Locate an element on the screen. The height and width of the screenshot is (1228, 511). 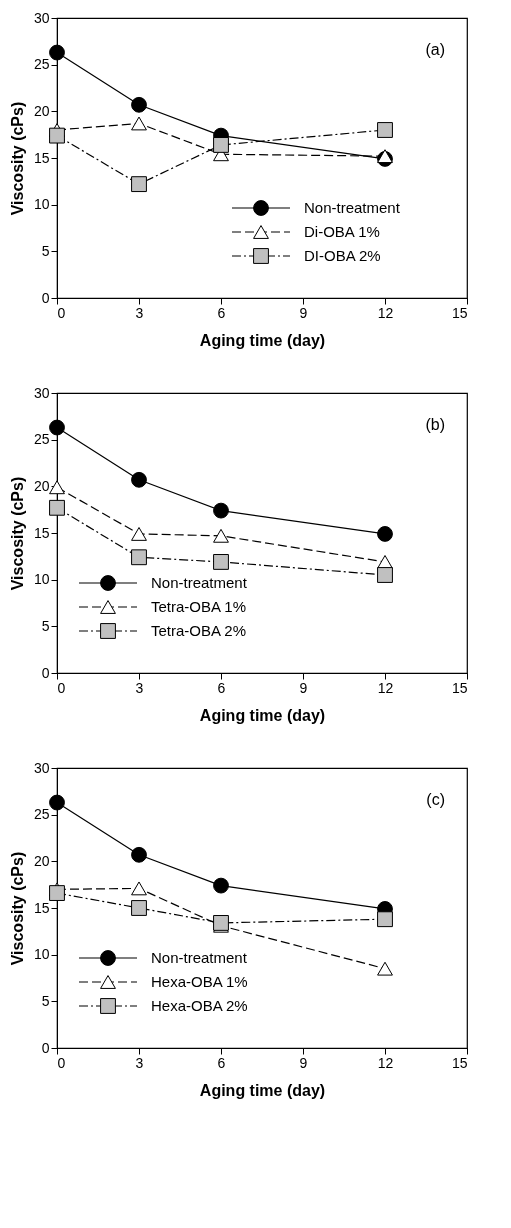
legend-label: Hexa-OBA 2% is located at coordinates (199, 1005).